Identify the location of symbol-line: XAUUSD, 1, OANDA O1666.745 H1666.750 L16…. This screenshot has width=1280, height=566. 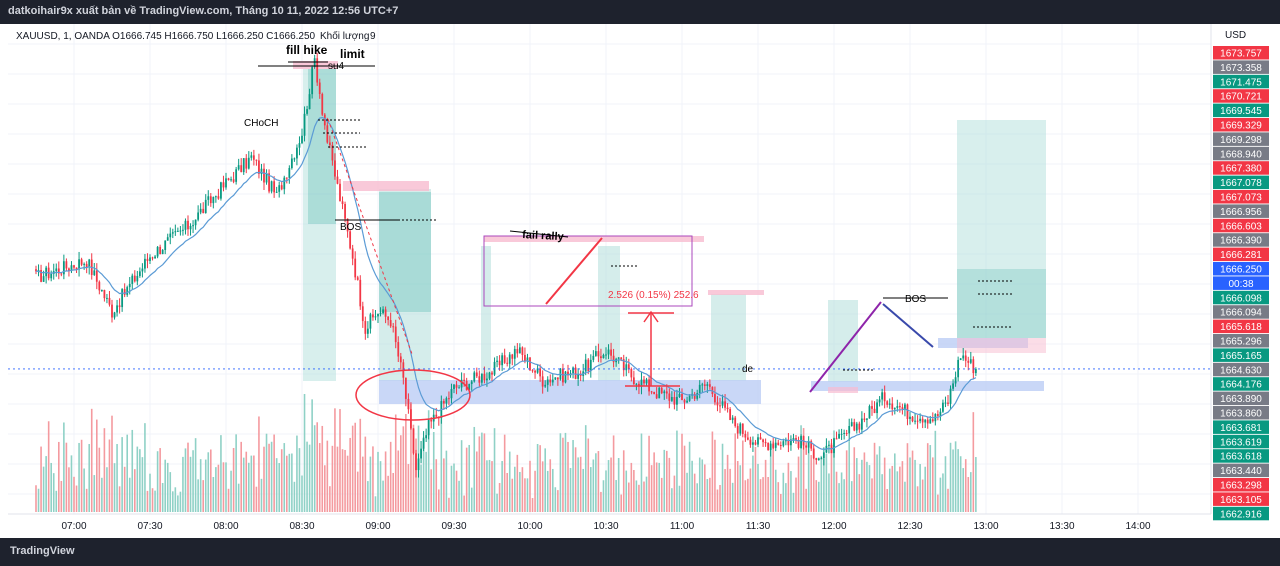
(166, 36).